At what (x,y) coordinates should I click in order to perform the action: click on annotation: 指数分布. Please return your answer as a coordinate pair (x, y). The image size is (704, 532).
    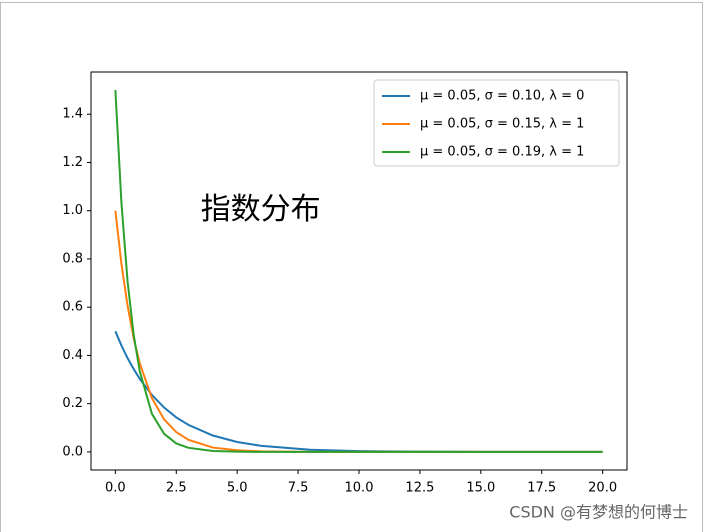
    Looking at the image, I should click on (261, 209).